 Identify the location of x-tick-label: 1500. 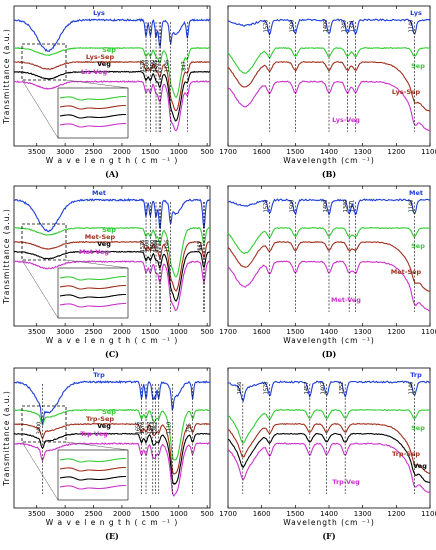
(295, 514).